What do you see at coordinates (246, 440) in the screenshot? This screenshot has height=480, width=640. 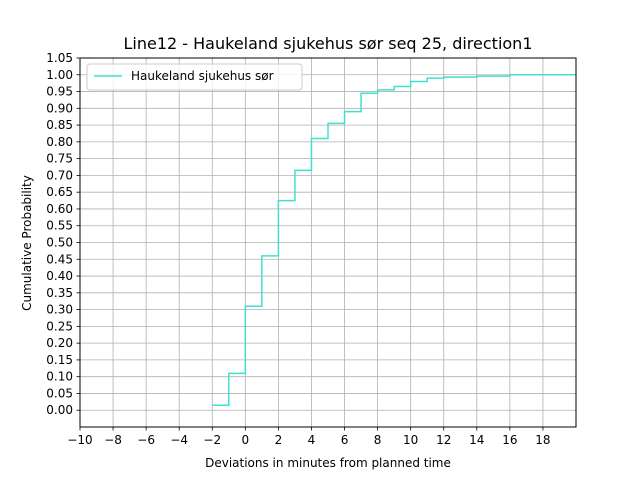 I see `x-tick-label: 0` at bounding box center [246, 440].